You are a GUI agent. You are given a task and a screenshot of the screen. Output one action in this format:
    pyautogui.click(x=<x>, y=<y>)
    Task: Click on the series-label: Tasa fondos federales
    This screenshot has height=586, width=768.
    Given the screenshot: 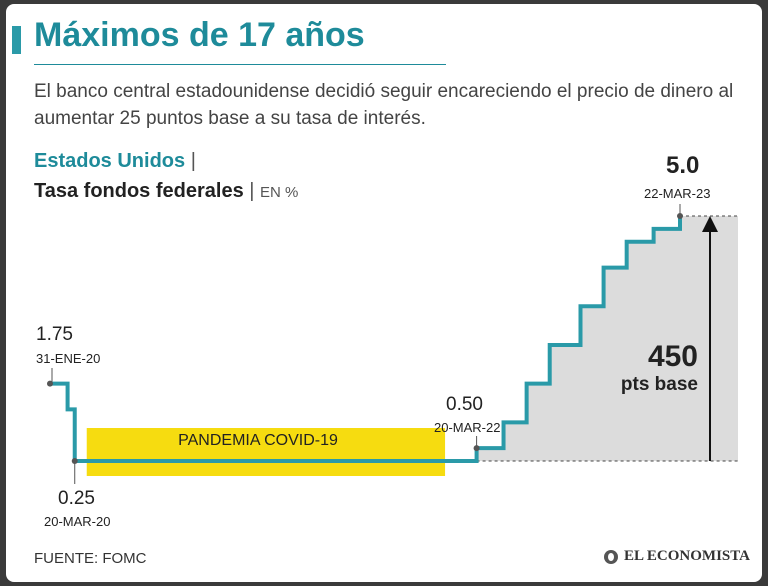 What is the action you would take?
    pyautogui.click(x=139, y=191)
    